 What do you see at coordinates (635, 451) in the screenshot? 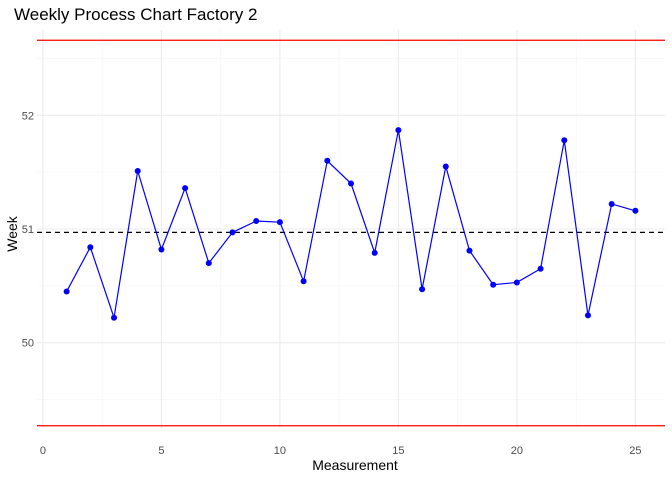
I see `x-tick-label: 25` at bounding box center [635, 451].